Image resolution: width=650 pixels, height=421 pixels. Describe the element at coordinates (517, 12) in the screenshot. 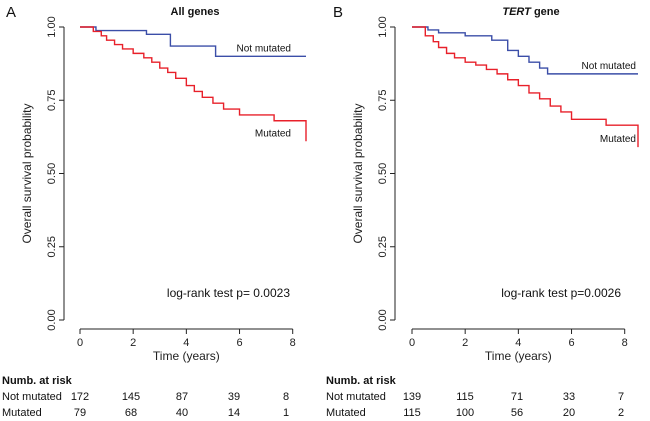

I see `chart-title-main: TERT` at that location.